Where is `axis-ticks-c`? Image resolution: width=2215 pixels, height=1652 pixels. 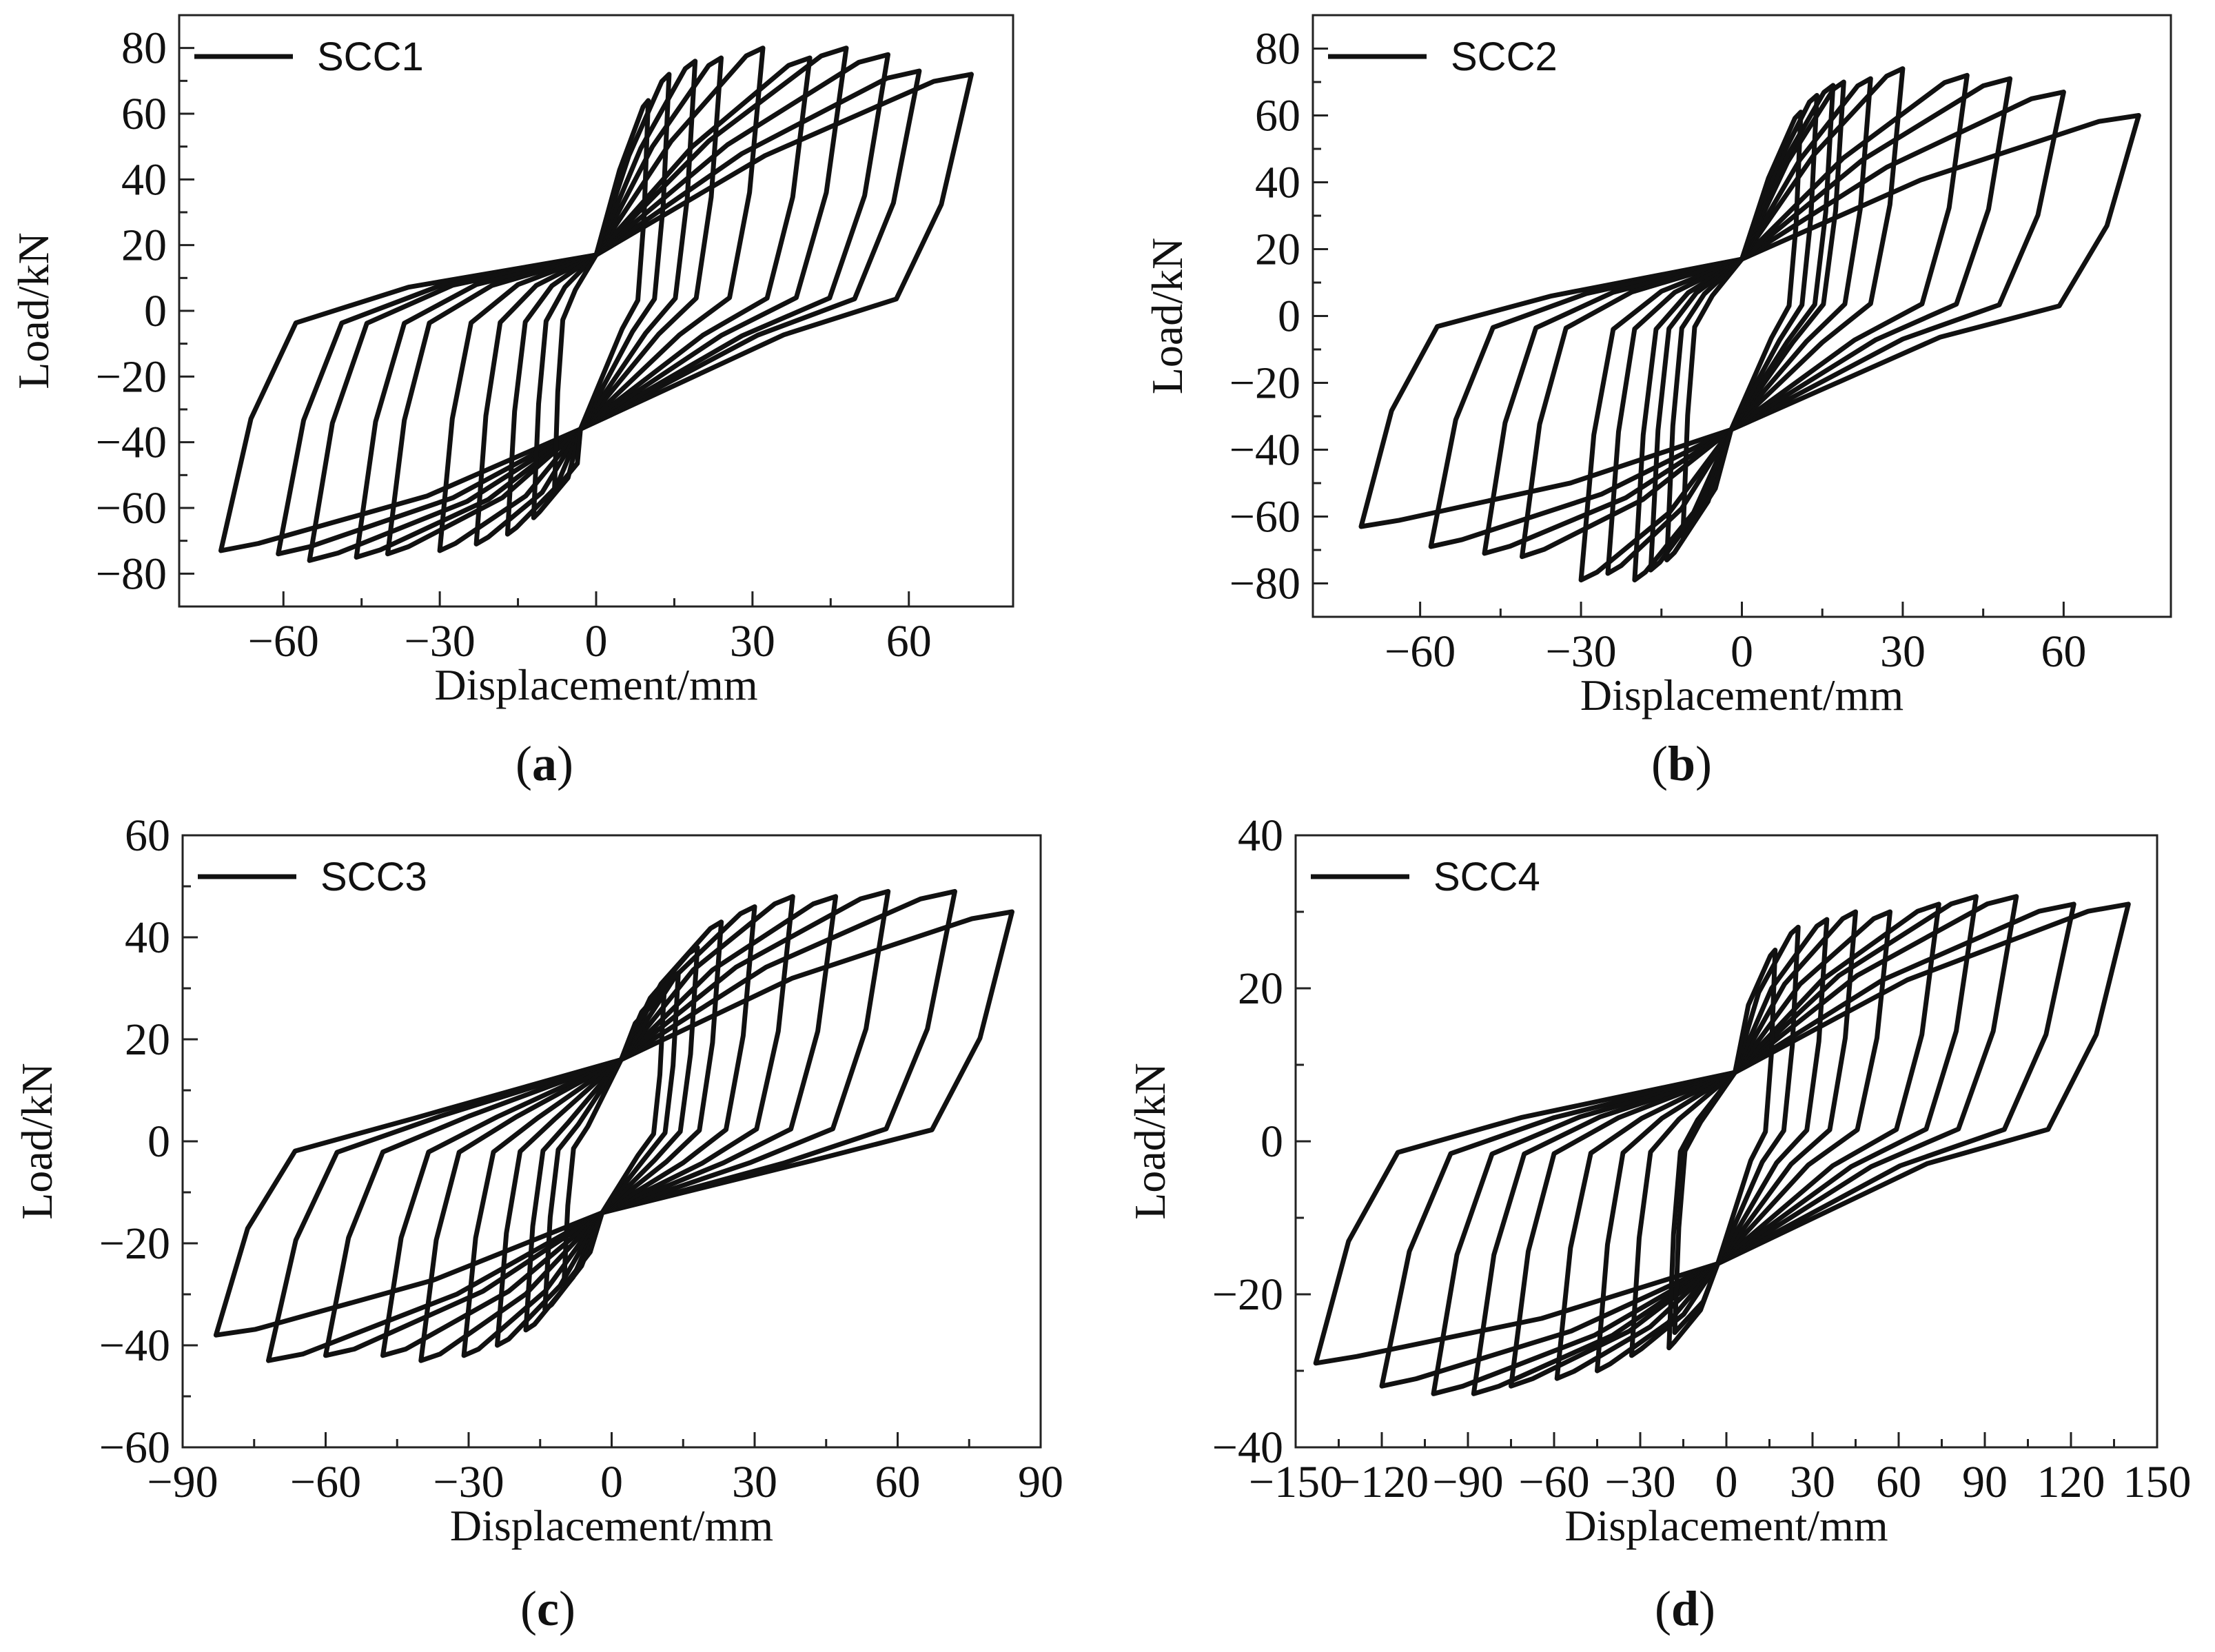 axis-ticks-c is located at coordinates (612, 1142).